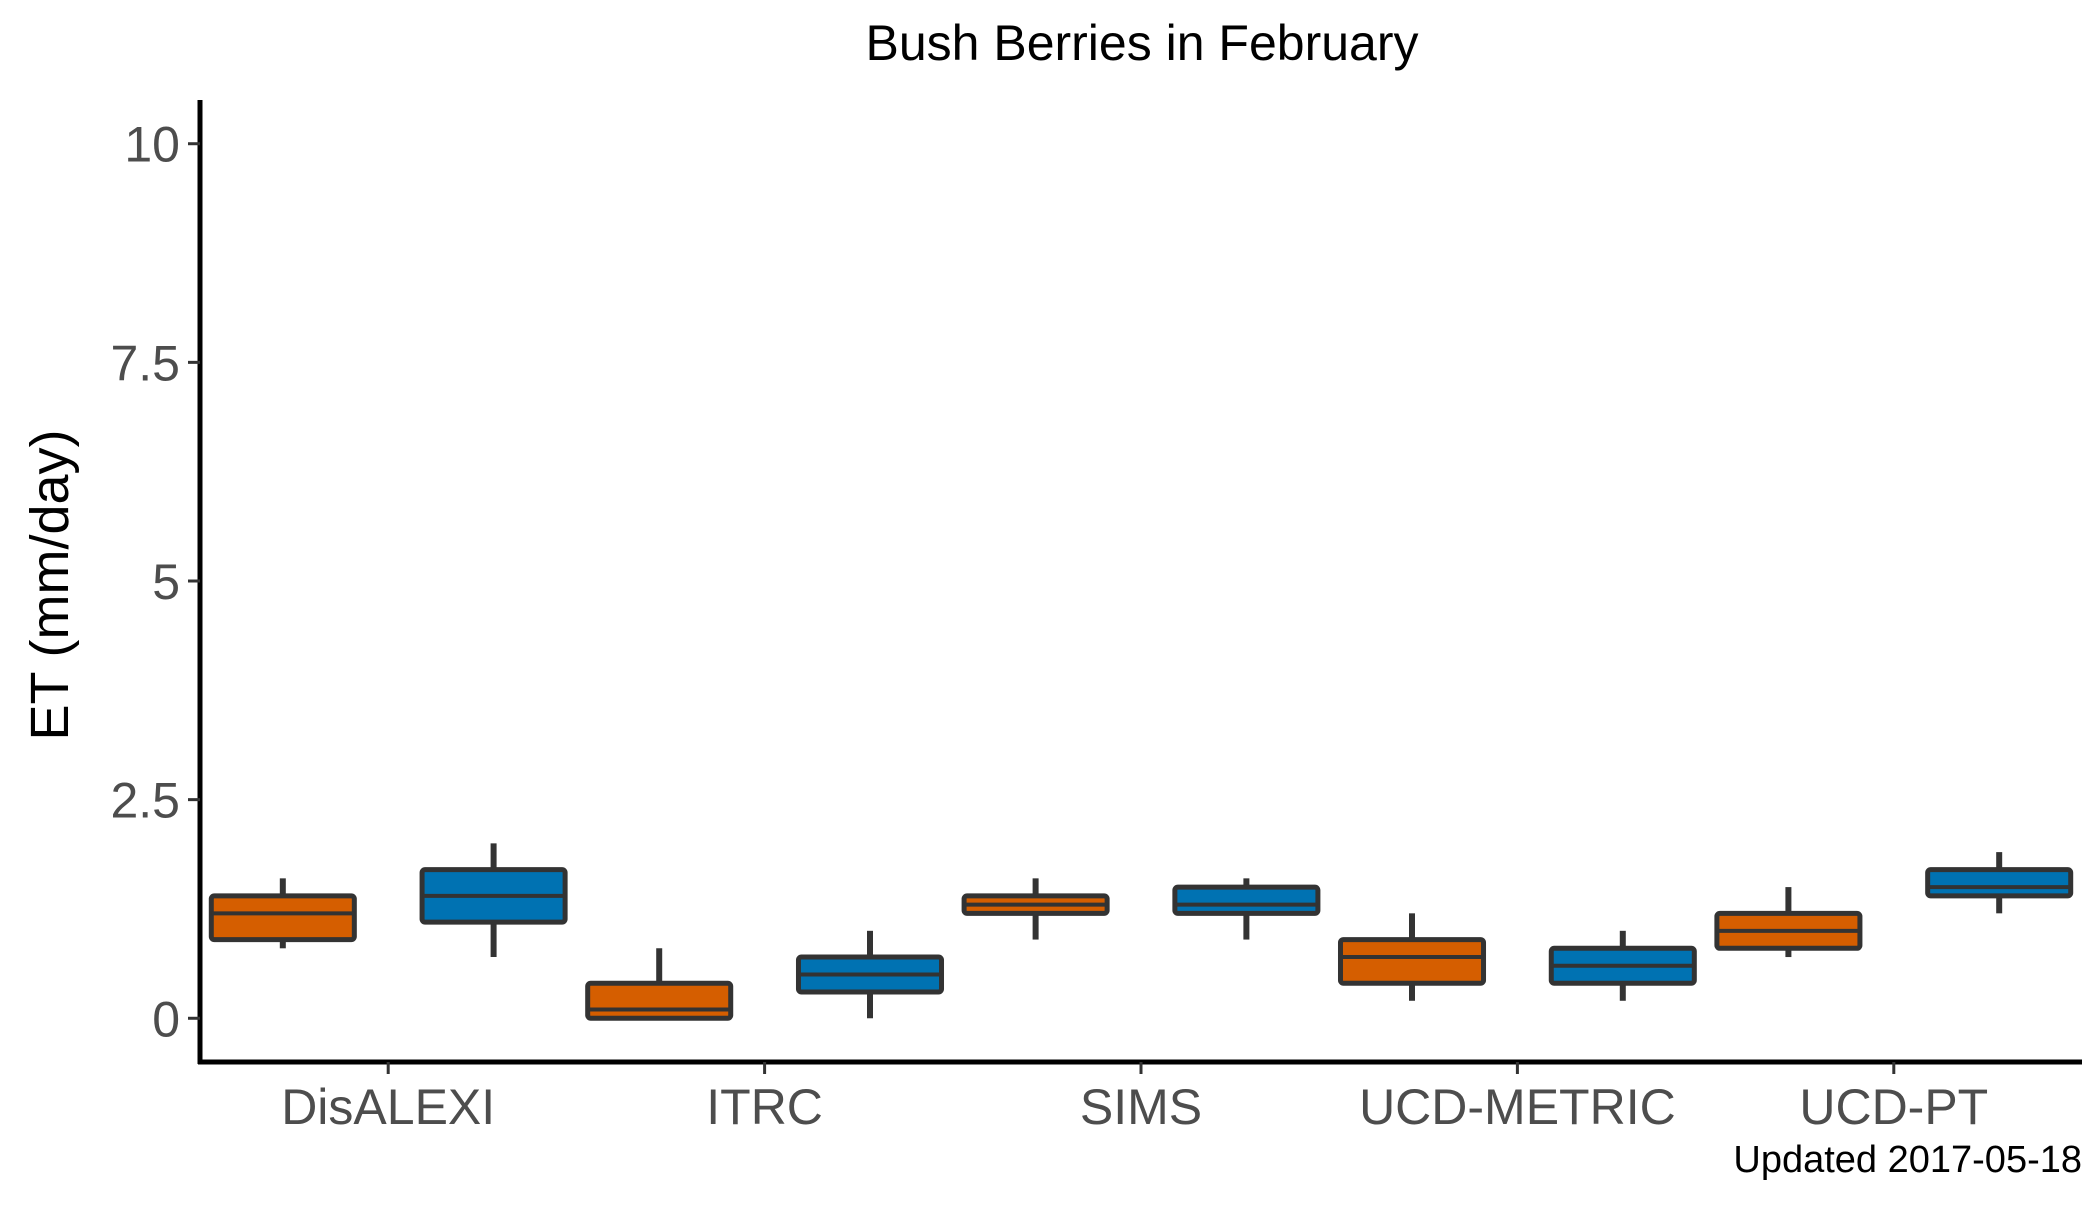 This screenshot has width=2100, height=1205. Describe the element at coordinates (166, 1019) in the screenshot. I see `y-tick-label: 0` at that location.